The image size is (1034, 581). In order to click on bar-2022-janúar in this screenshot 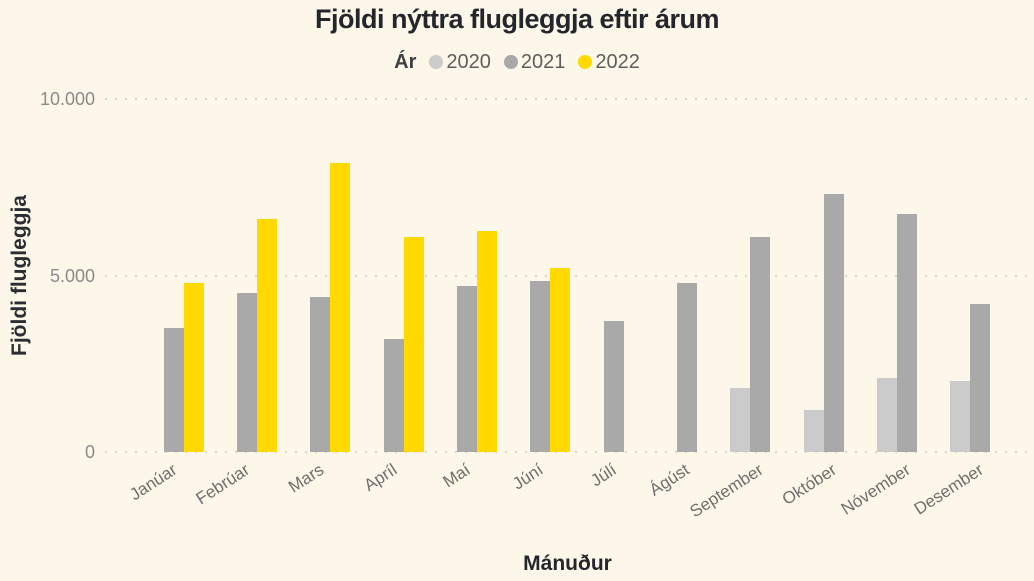, I will do `click(193, 367)`.